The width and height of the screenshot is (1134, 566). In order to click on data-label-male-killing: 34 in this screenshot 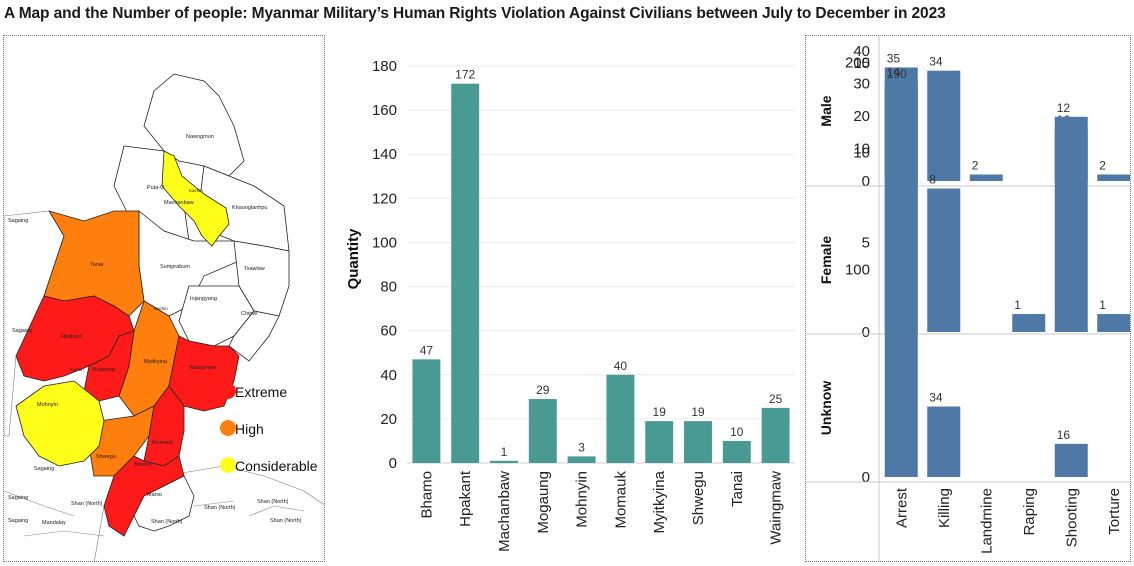, I will do `click(936, 62)`.